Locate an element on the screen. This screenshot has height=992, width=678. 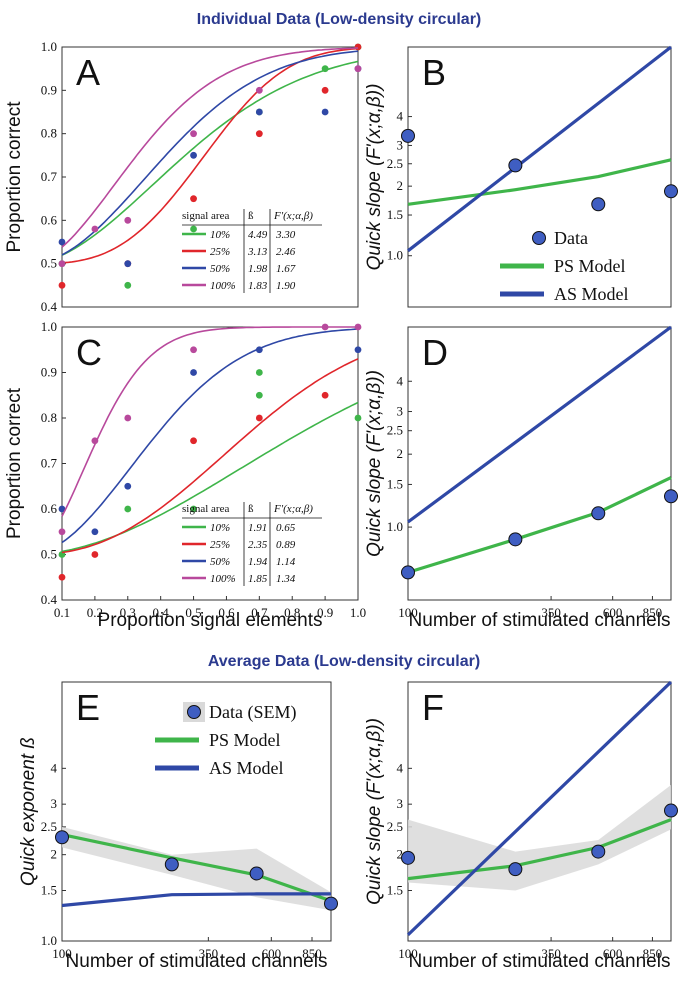
y-tick-label: 1.0 is located at coordinates (395, 526).